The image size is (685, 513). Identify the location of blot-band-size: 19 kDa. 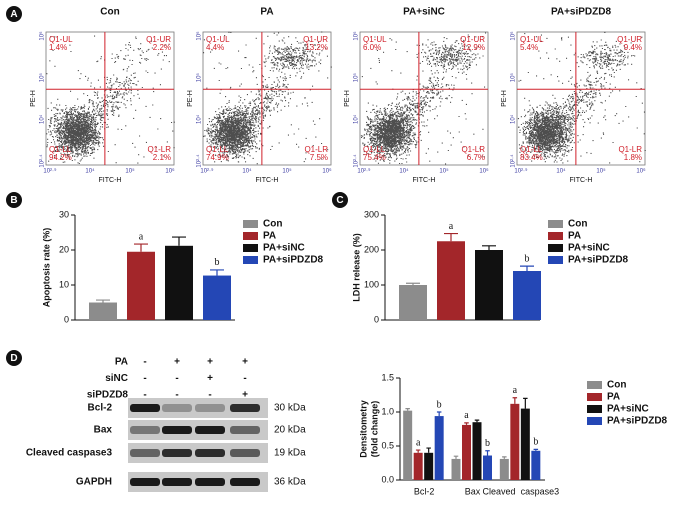
(290, 453).